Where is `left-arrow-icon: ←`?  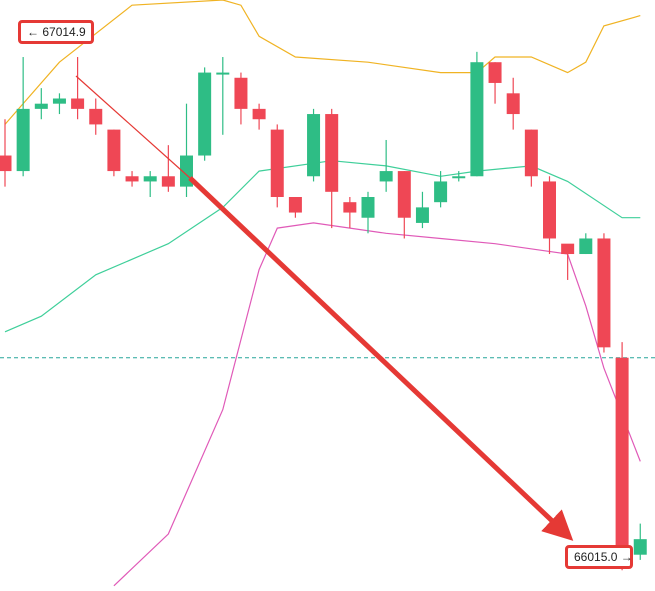 left-arrow-icon: ← is located at coordinates (33, 32).